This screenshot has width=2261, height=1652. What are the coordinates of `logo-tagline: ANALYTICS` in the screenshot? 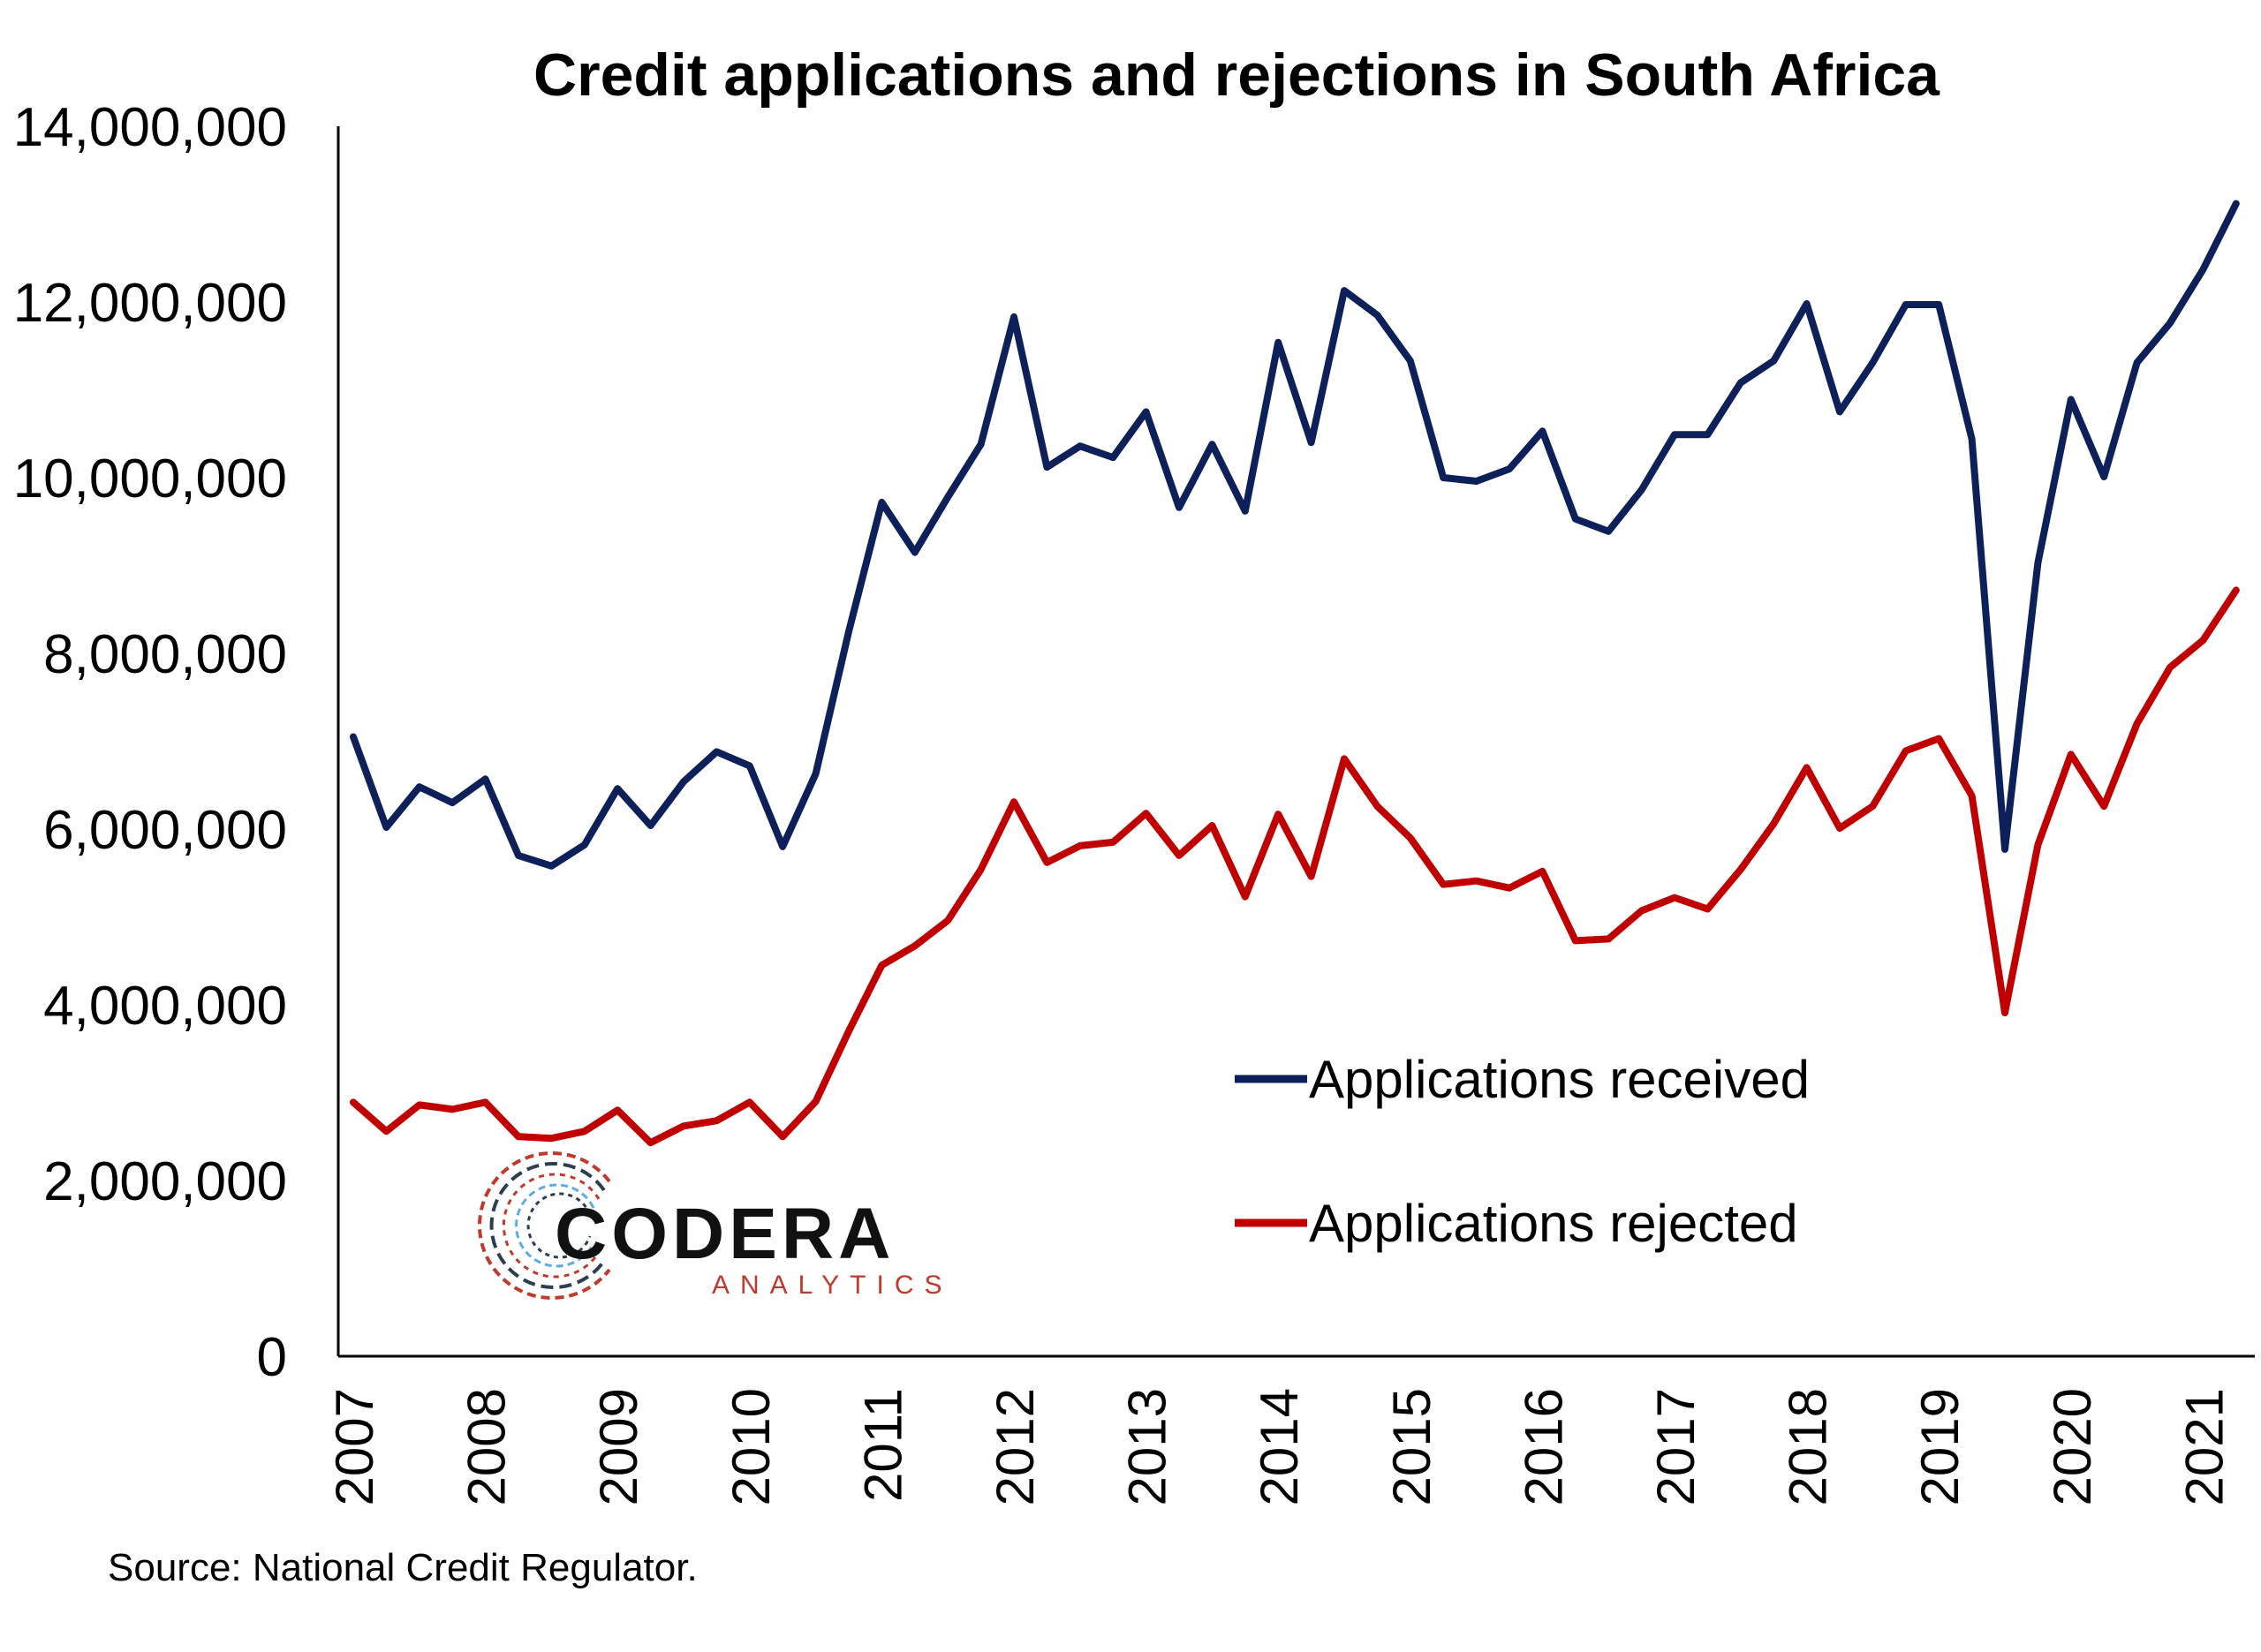 It's located at (832, 1285).